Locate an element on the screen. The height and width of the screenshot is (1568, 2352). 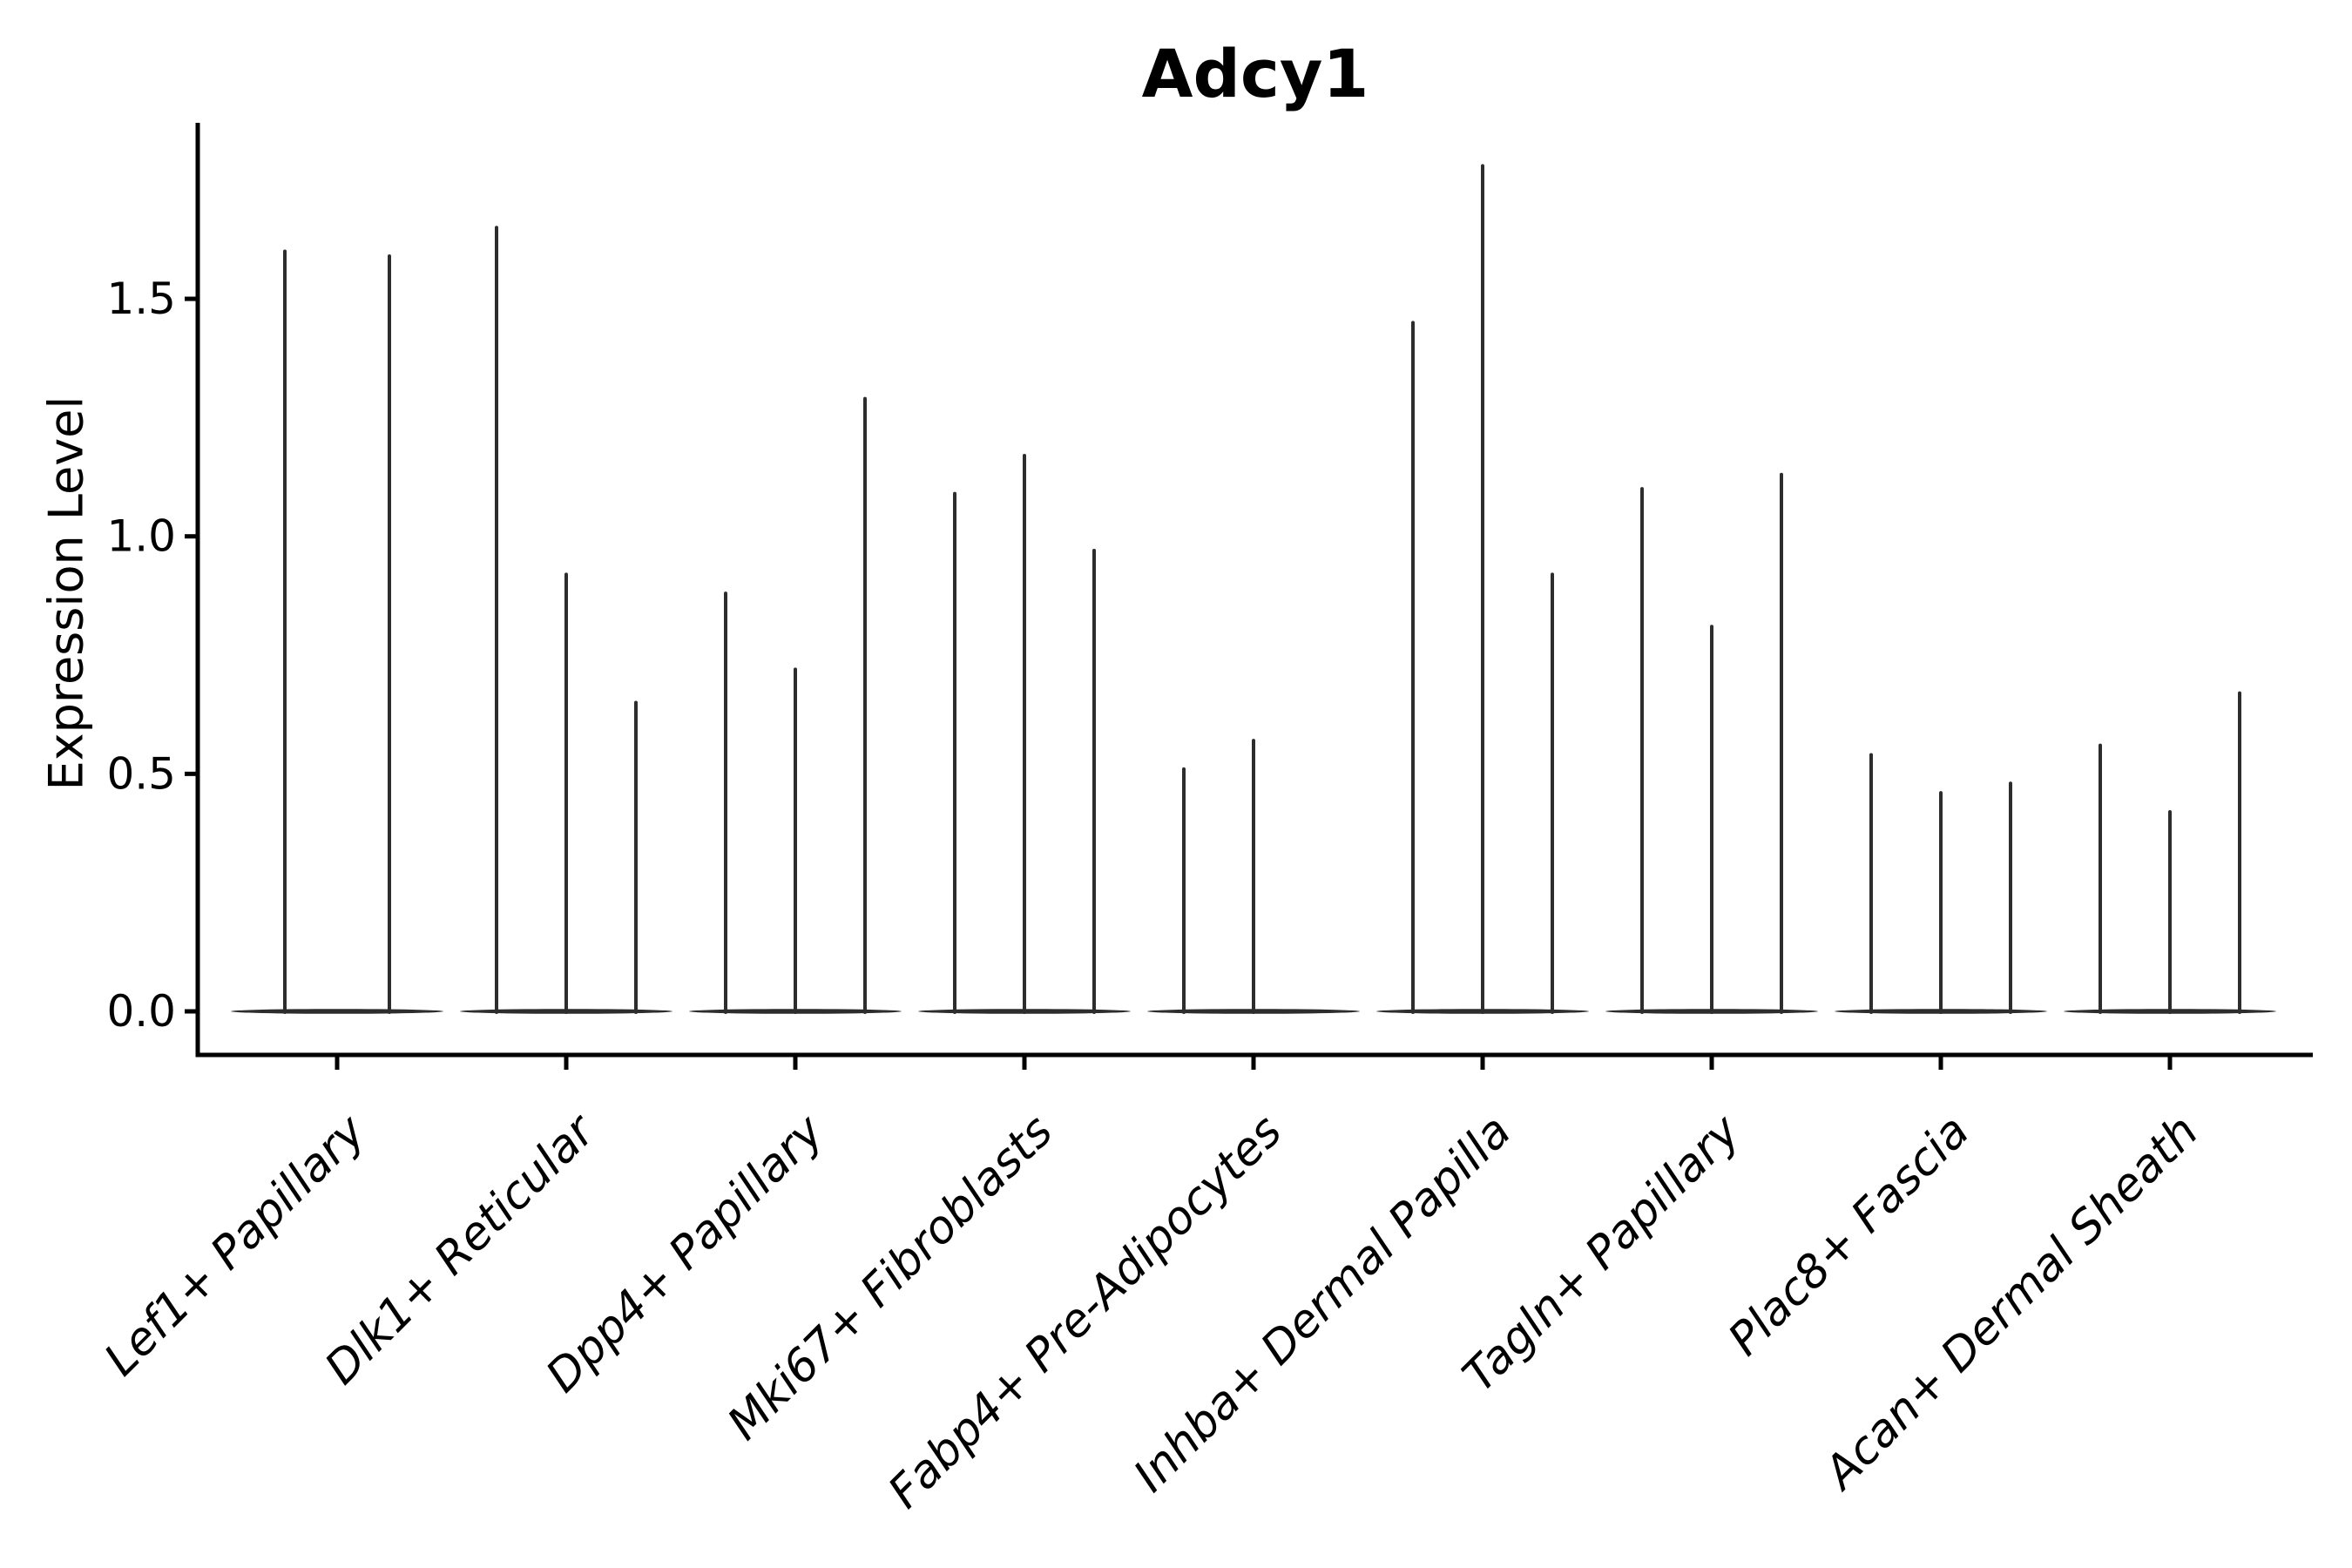
y-tick-label: 1.5 is located at coordinates (141, 299).